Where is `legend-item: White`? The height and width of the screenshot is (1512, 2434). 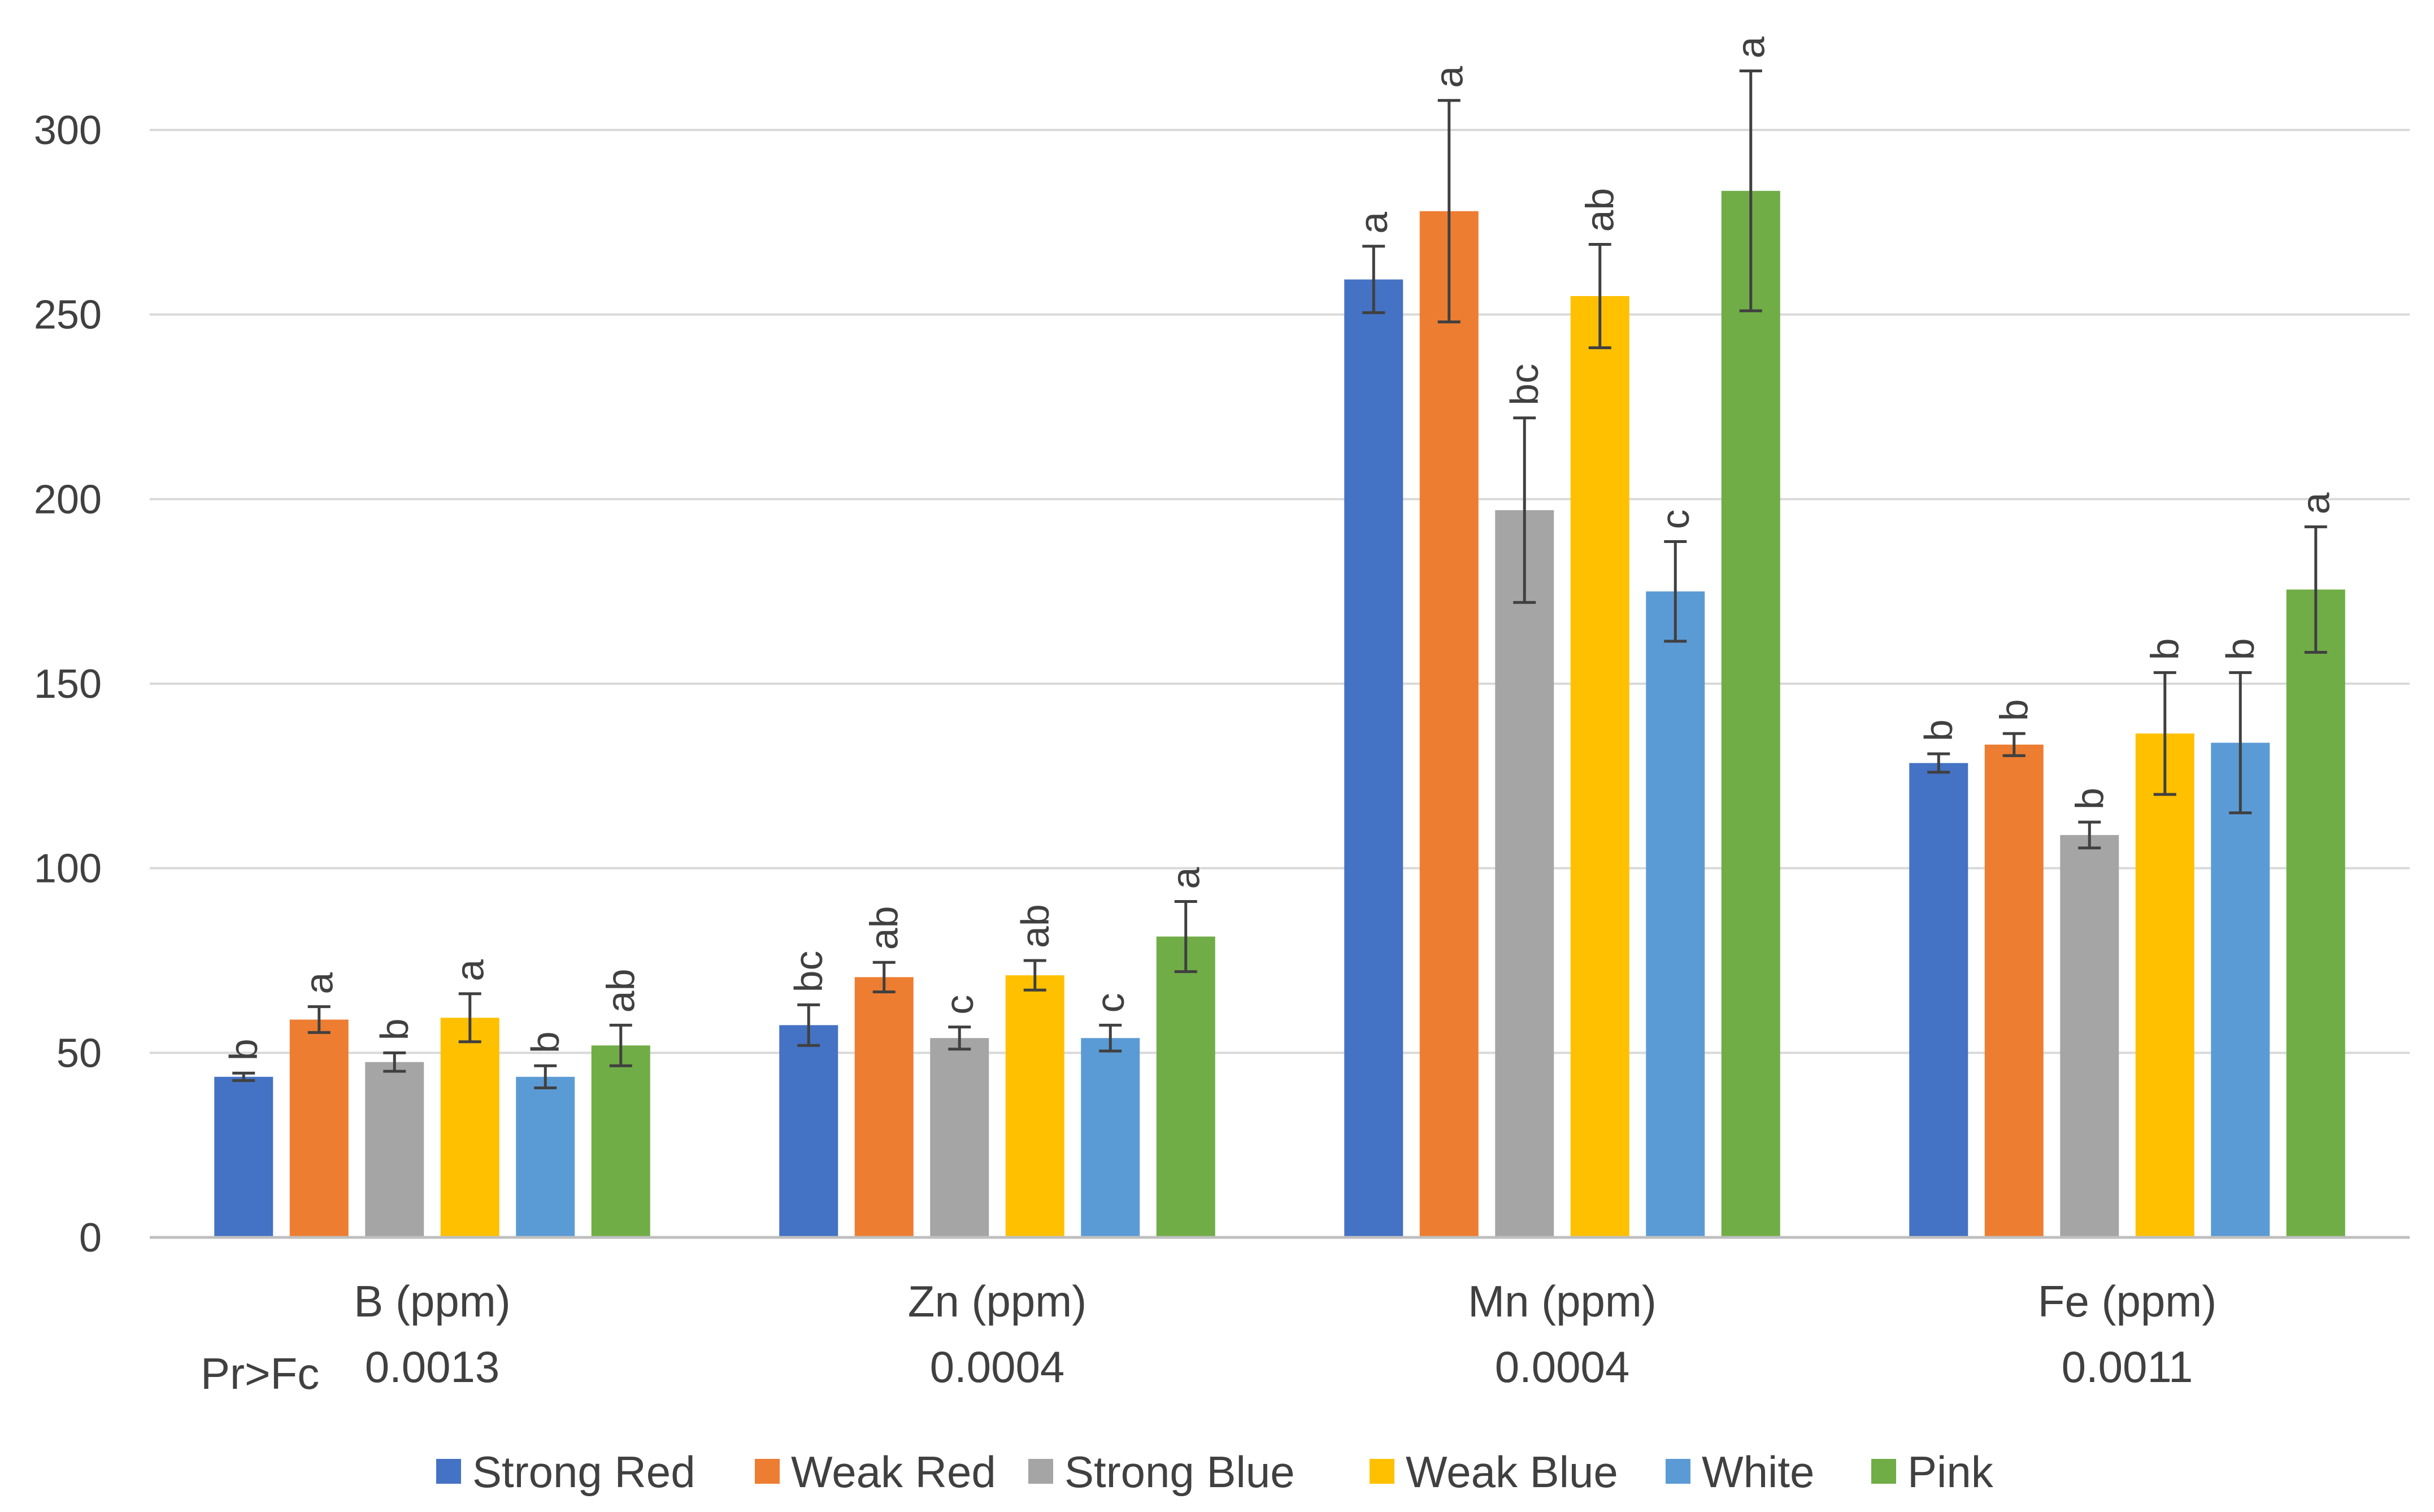
legend-item: White is located at coordinates (1740, 1472).